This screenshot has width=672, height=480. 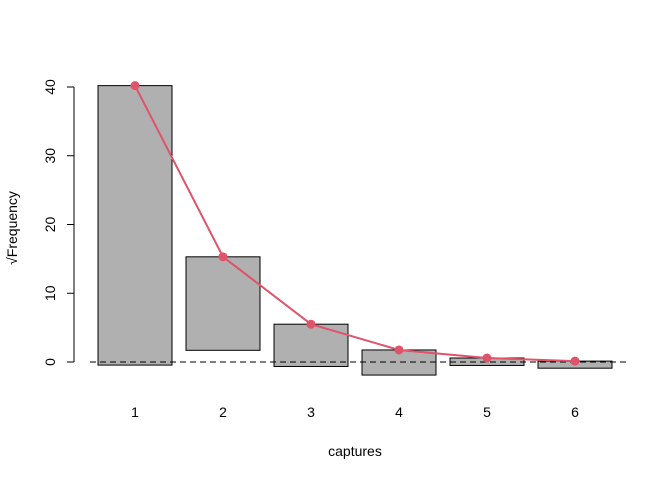 What do you see at coordinates (12, 228) in the screenshot?
I see `y-axis-label: √Frequency` at bounding box center [12, 228].